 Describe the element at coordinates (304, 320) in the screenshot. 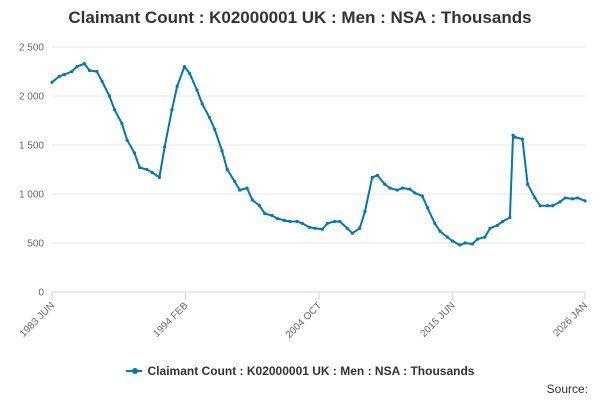

I see `x-tick-label: 2004 OCT` at that location.